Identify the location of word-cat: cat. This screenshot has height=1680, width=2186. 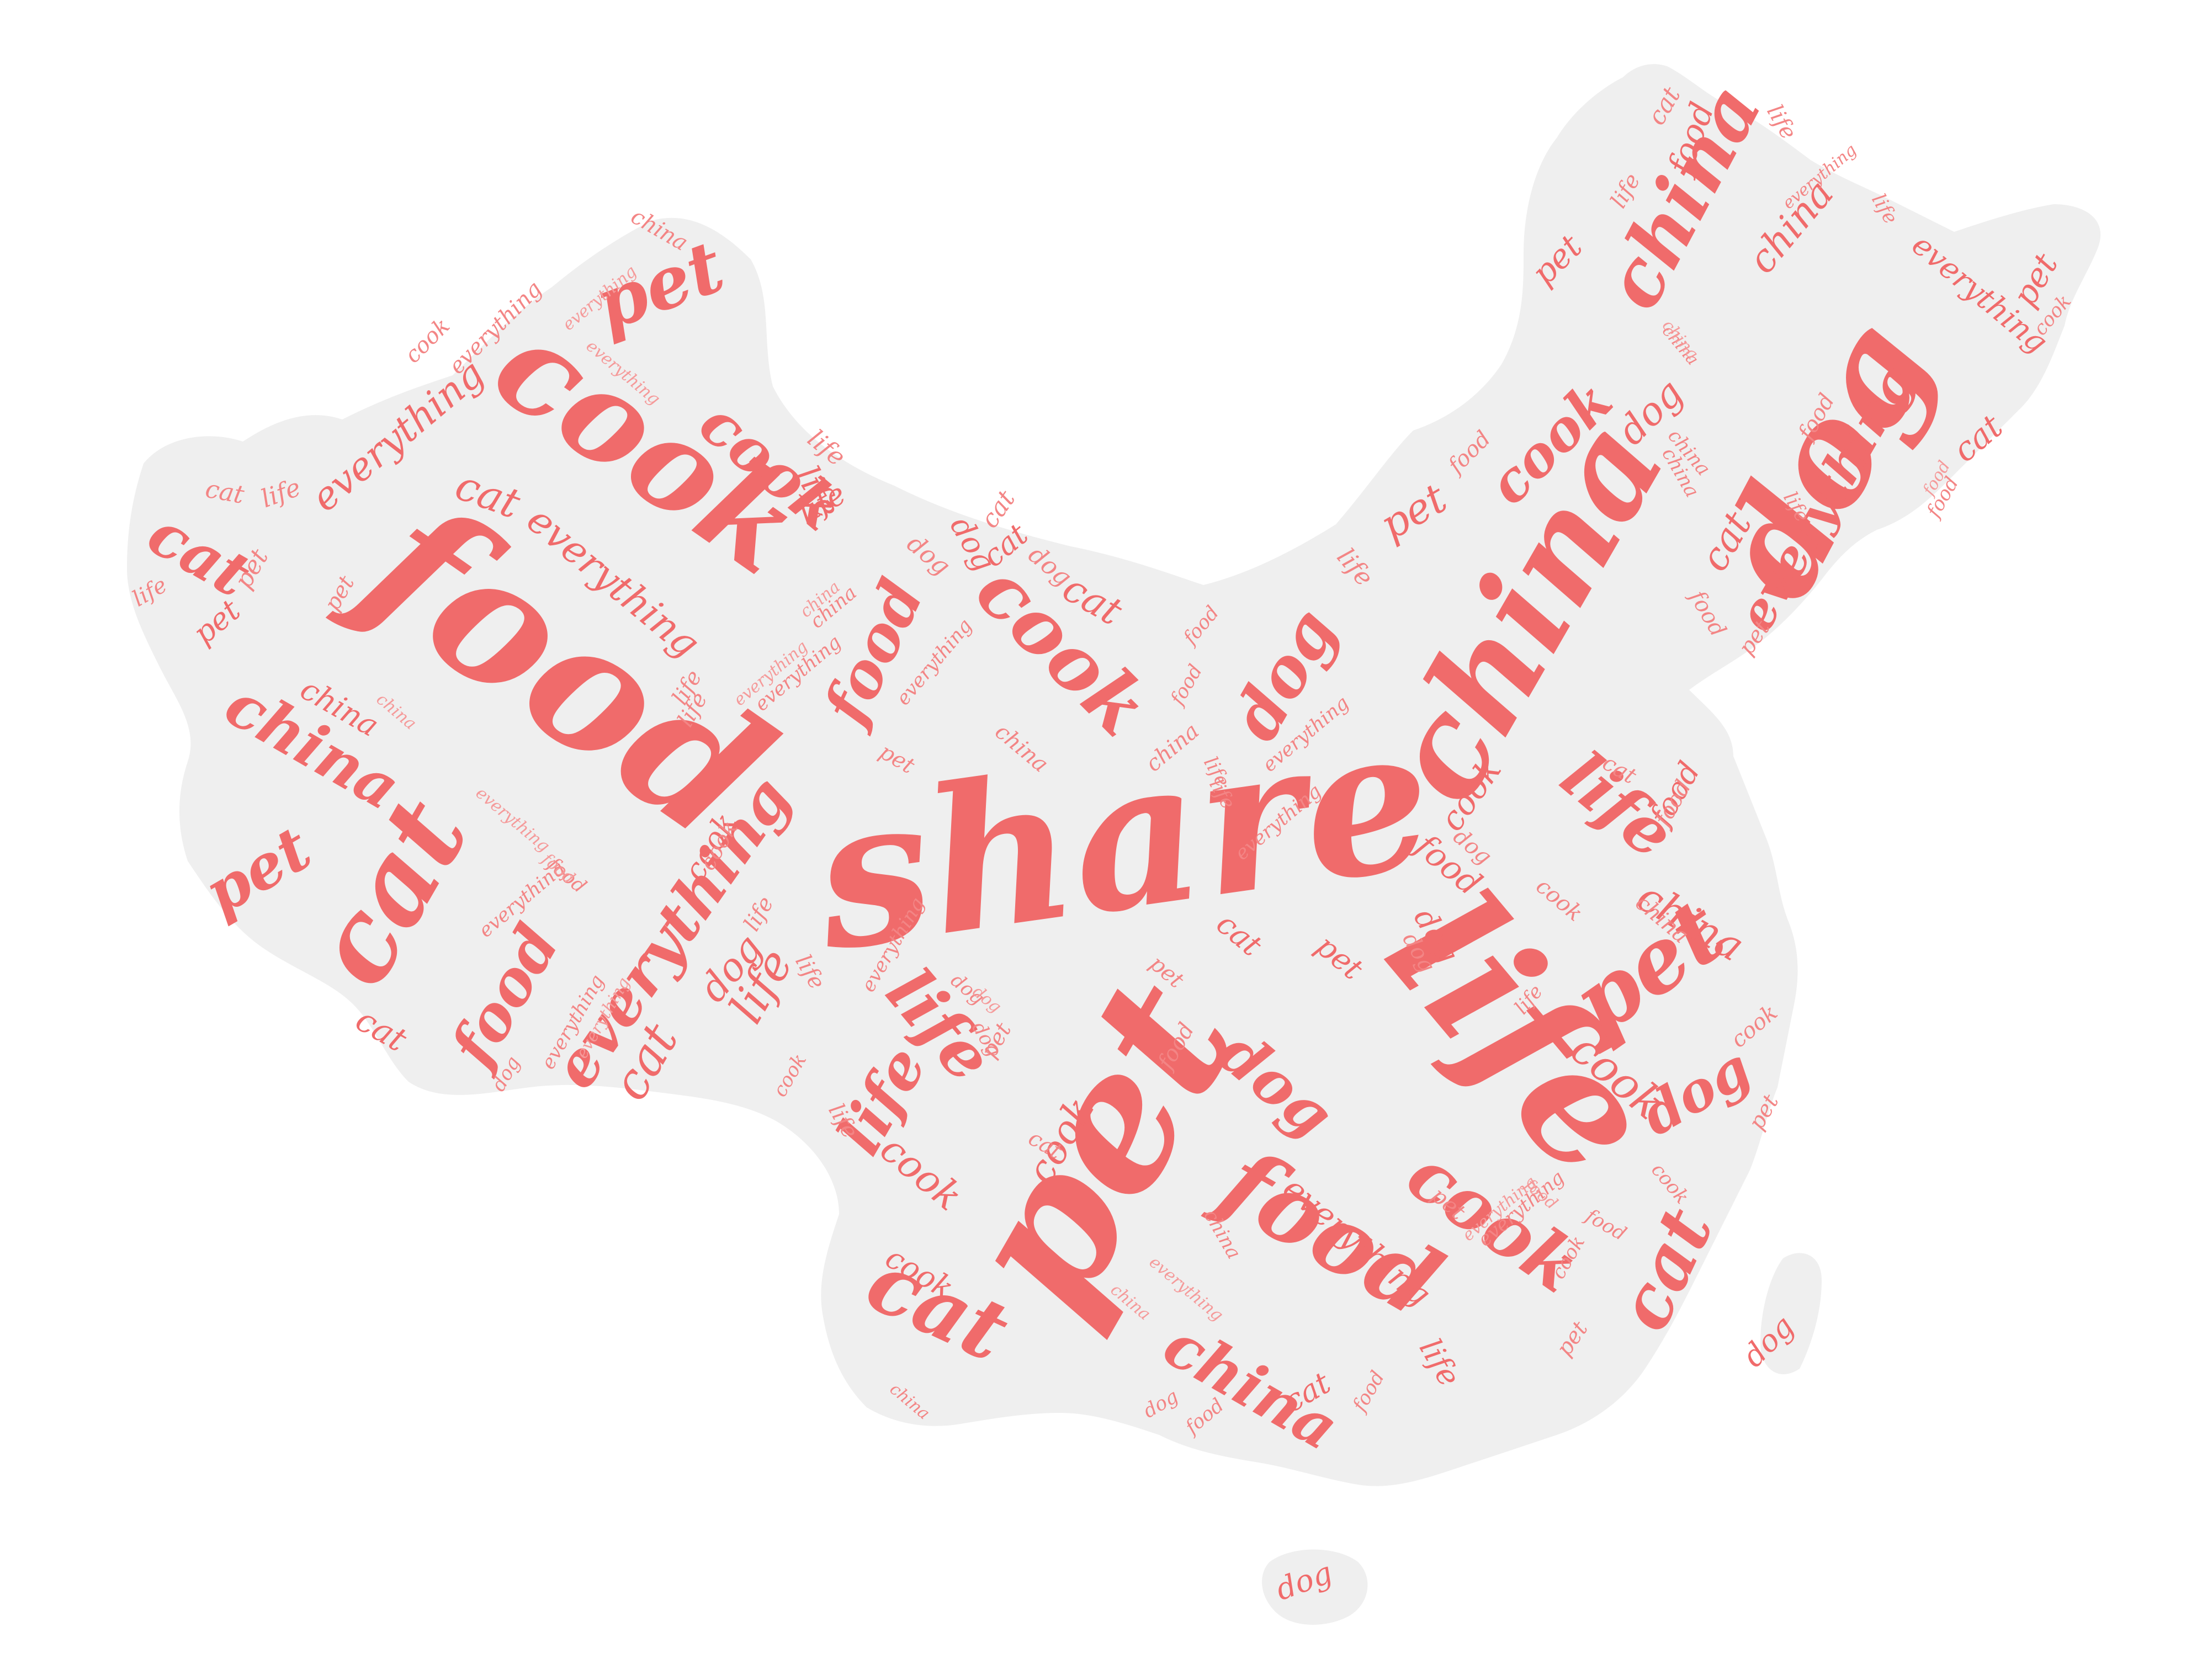
(225, 492).